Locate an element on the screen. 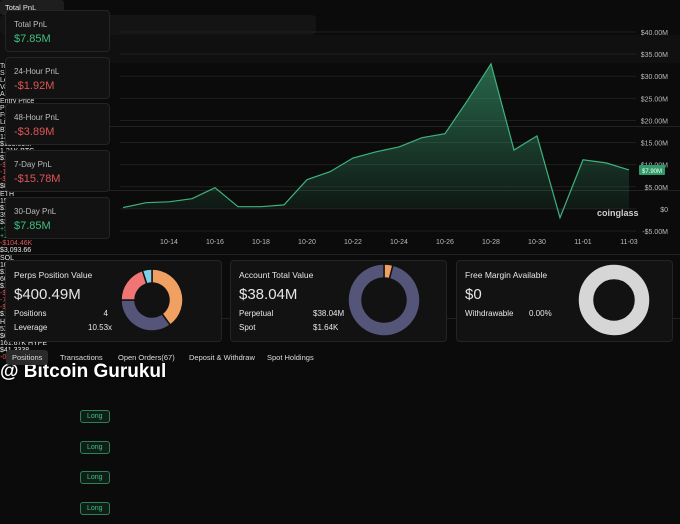 The width and height of the screenshot is (680, 524). table-header: Entry Price is located at coordinates (17, 101).